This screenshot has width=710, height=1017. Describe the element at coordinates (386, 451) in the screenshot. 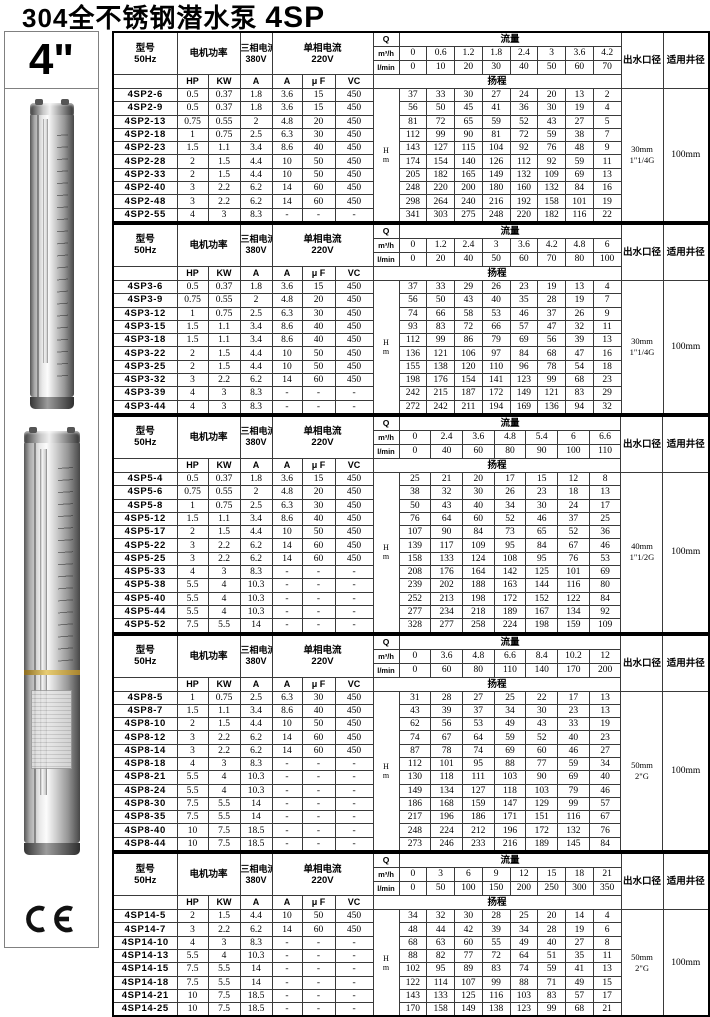

I see `lmin-unit: l/min` at that location.